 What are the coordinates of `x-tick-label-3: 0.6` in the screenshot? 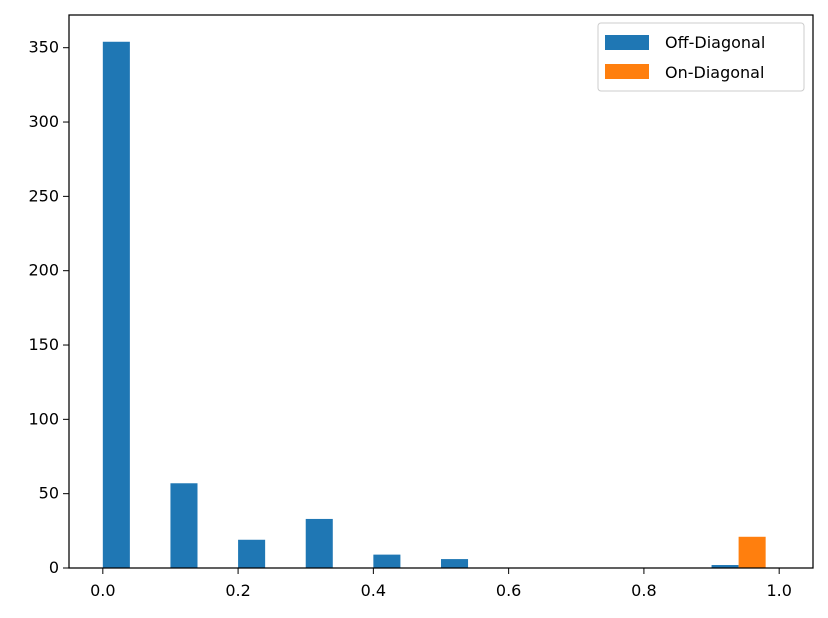 It's located at (508, 590).